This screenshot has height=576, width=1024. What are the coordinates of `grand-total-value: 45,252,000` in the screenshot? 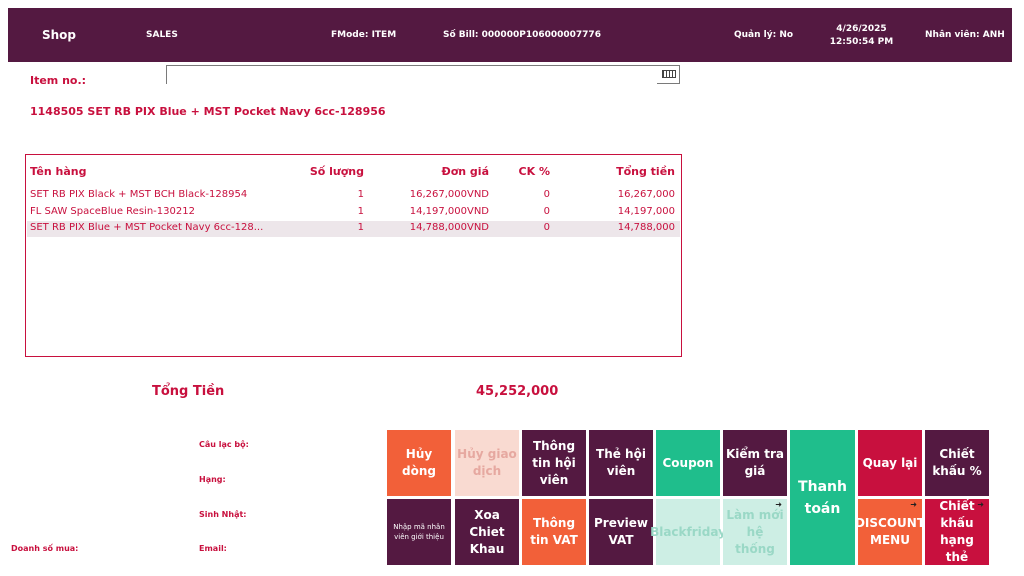 It's located at (517, 391).